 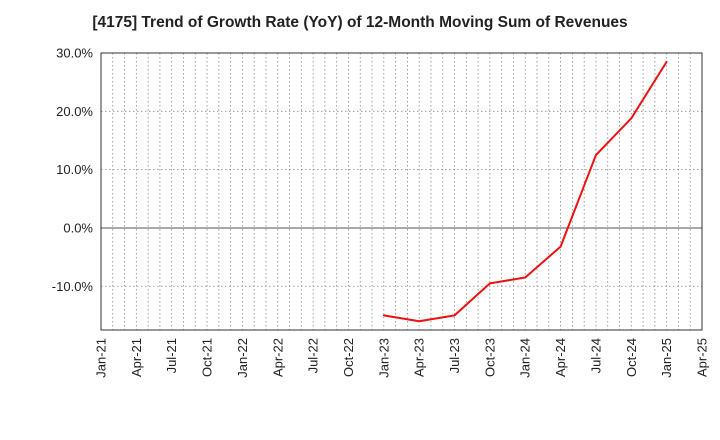 What do you see at coordinates (207, 357) in the screenshot?
I see `x-tick-label: Oct-21` at bounding box center [207, 357].